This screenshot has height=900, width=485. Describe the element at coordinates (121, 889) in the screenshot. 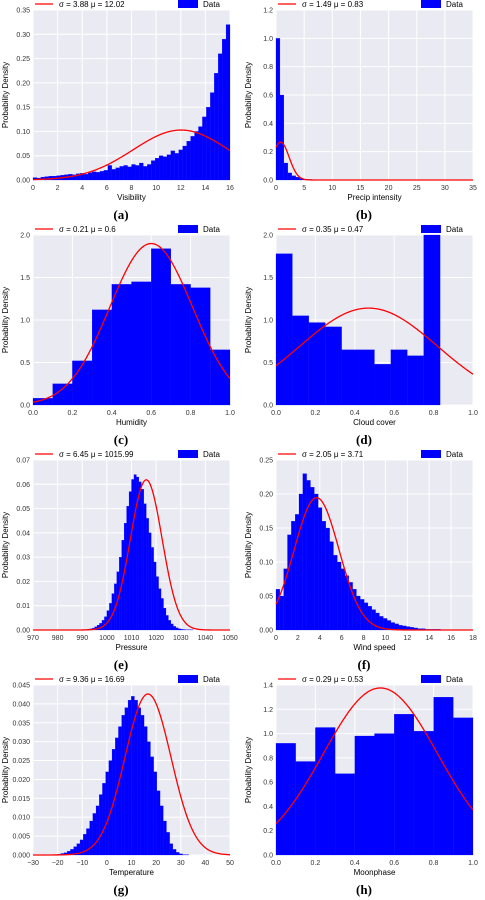

I see `panel-caption: (g)` at that location.